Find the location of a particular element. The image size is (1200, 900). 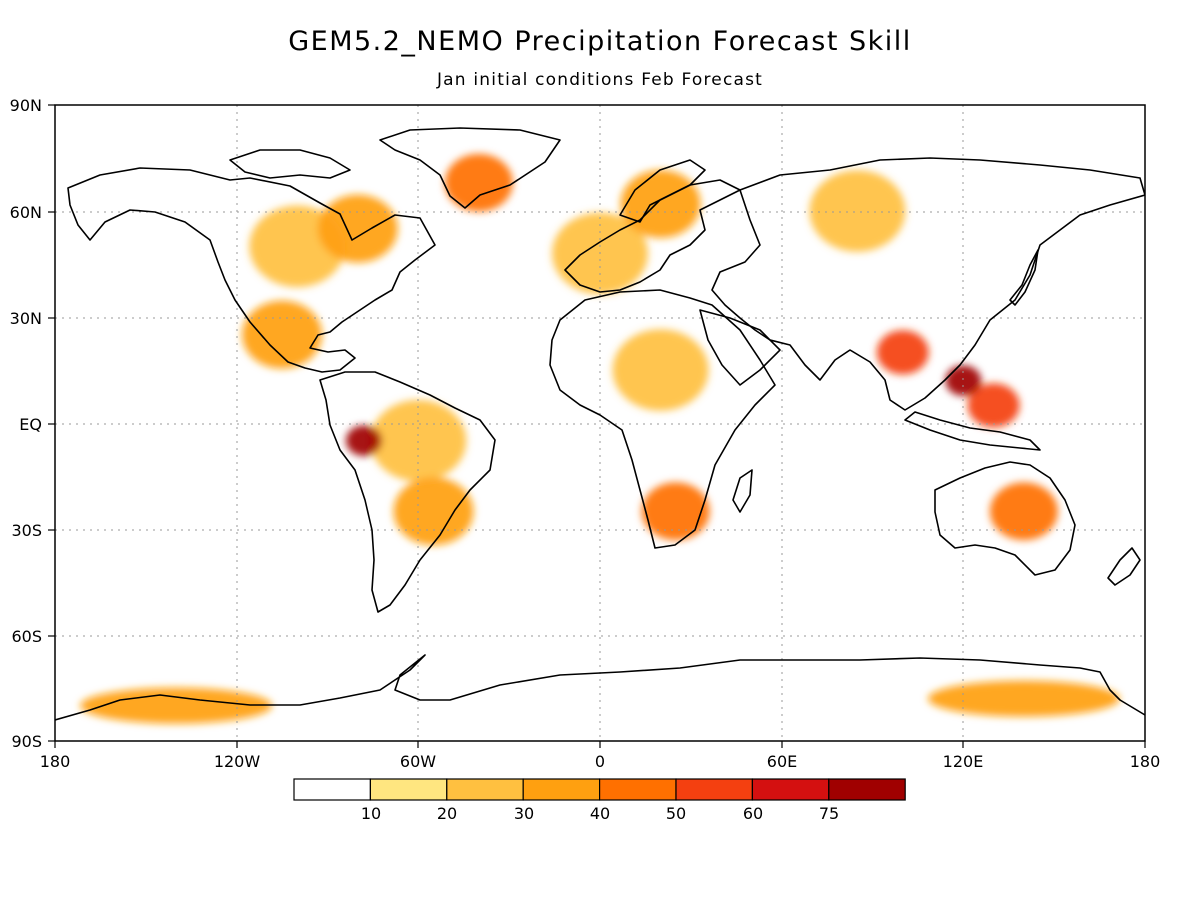

colorbar-label-30: 30 is located at coordinates (524, 813).